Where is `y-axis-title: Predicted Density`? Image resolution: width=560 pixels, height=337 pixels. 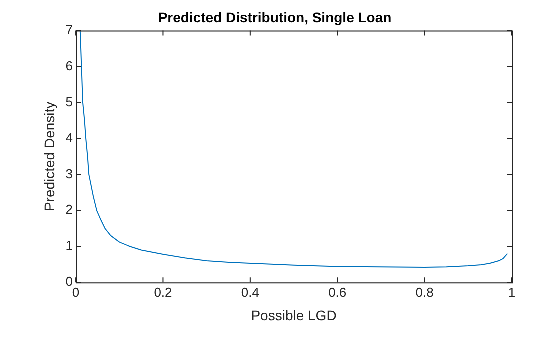
y-axis-title: Predicted Density is located at coordinates (49, 157).